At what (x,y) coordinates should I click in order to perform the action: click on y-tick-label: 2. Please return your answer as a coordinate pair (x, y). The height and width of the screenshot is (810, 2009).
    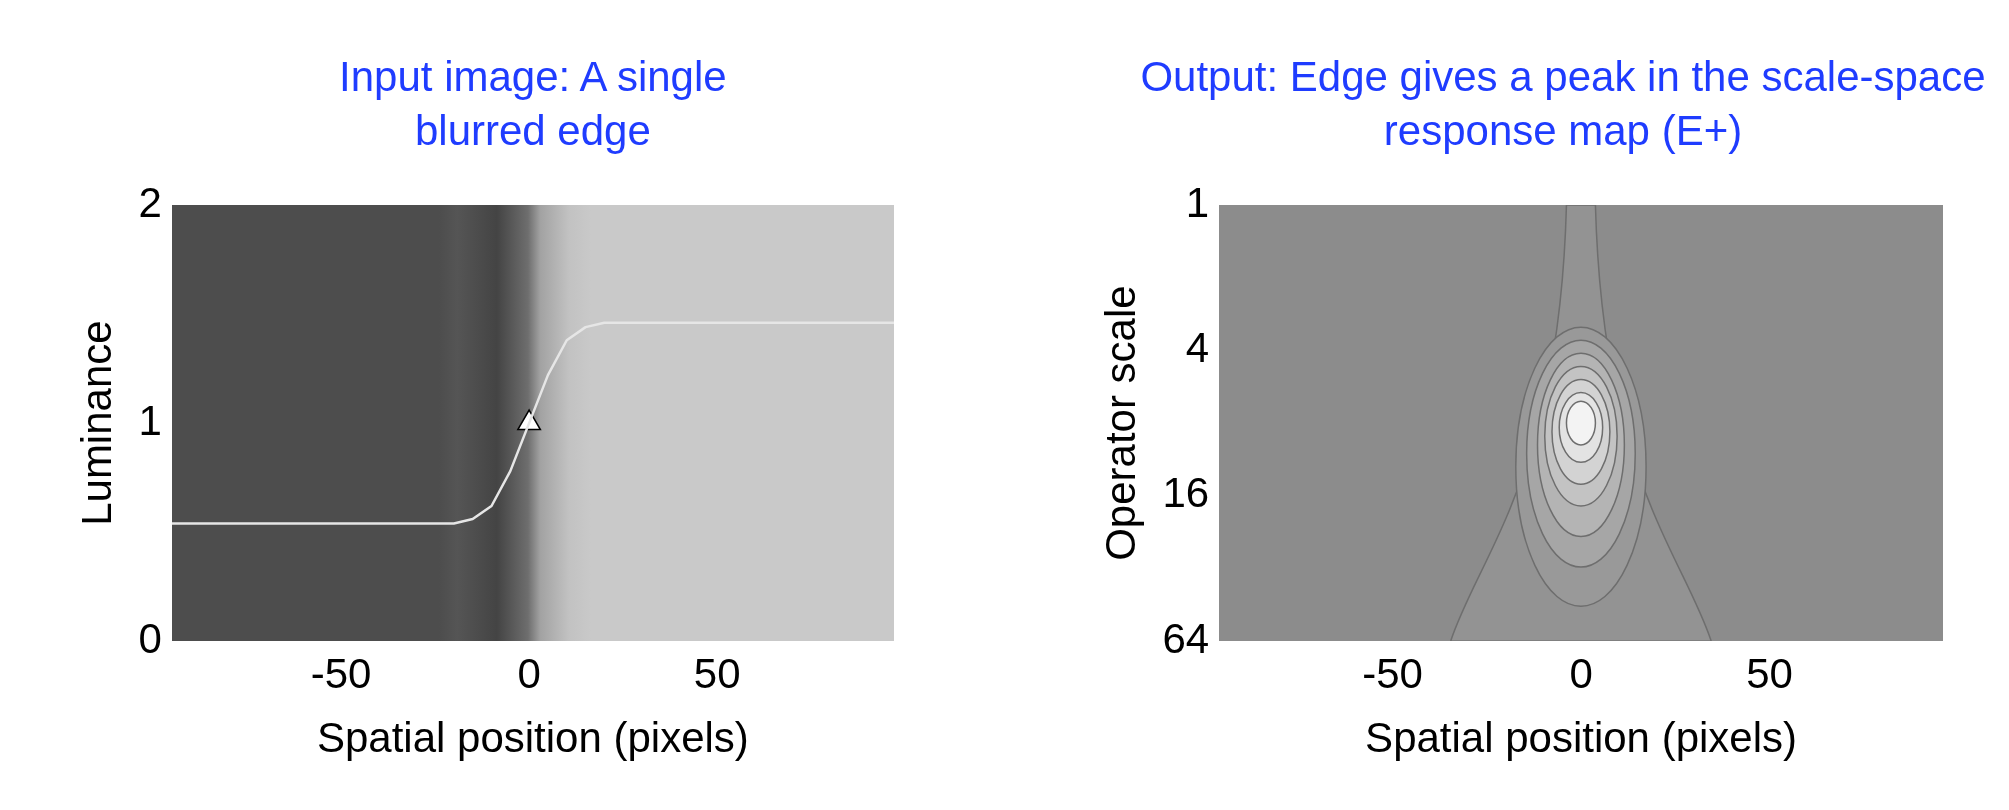
    Looking at the image, I should click on (150, 202).